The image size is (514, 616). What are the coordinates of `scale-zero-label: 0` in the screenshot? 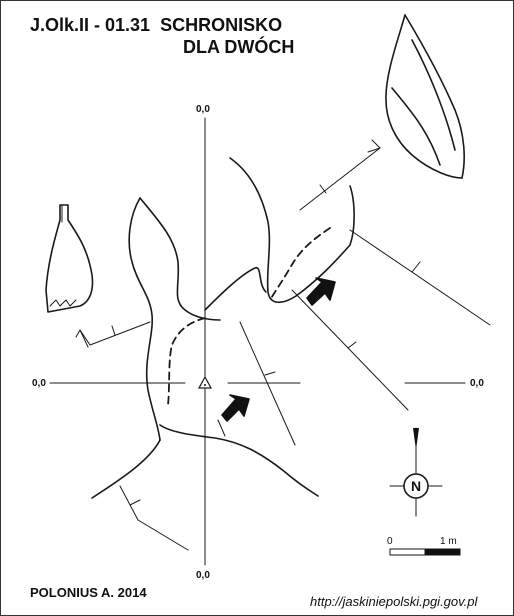 It's located at (390, 541).